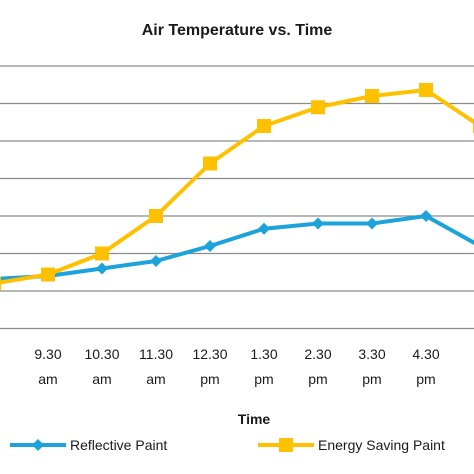 The width and height of the screenshot is (474, 474). What do you see at coordinates (227, 445) in the screenshot?
I see `legend: Reflective Paint Energy Saving Paint` at bounding box center [227, 445].